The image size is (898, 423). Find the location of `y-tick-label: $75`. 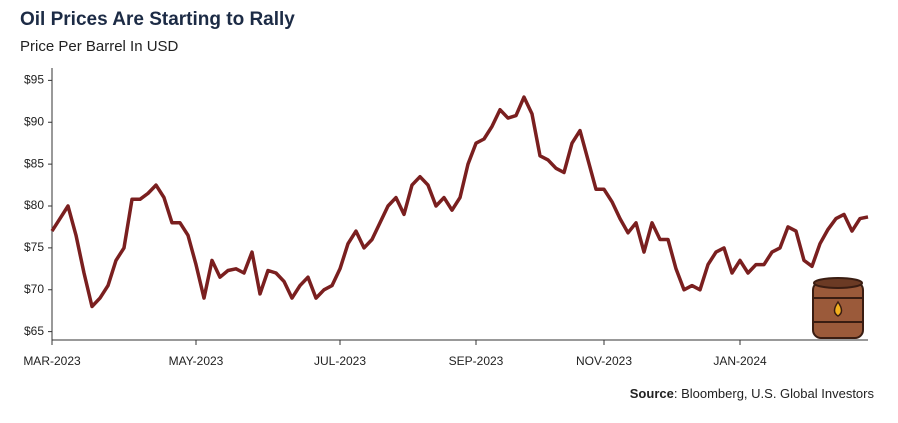

y-tick-label: $75 is located at coordinates (34, 247).